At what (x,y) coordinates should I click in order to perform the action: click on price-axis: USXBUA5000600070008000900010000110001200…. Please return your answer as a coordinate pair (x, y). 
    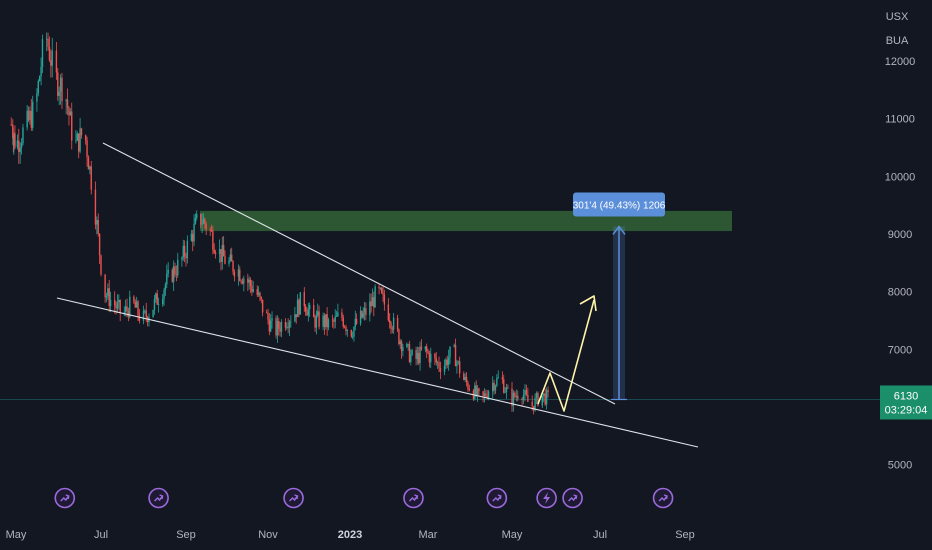
    Looking at the image, I should click on (906, 241).